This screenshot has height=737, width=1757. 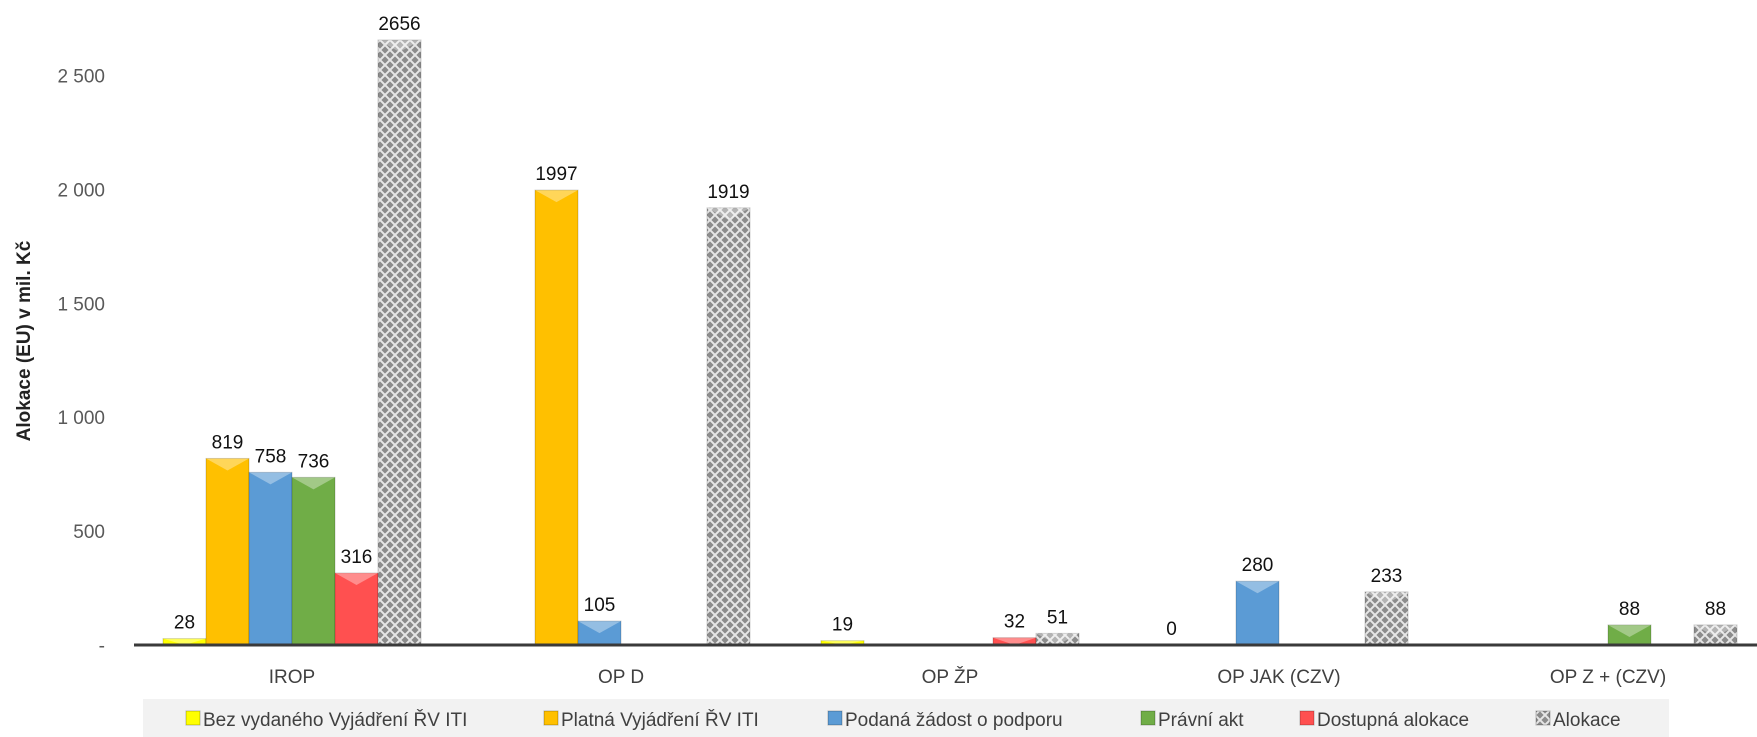 I want to click on legend-label: Bez vydaného Vyjádření ŘV ITI, so click(x=335, y=720).